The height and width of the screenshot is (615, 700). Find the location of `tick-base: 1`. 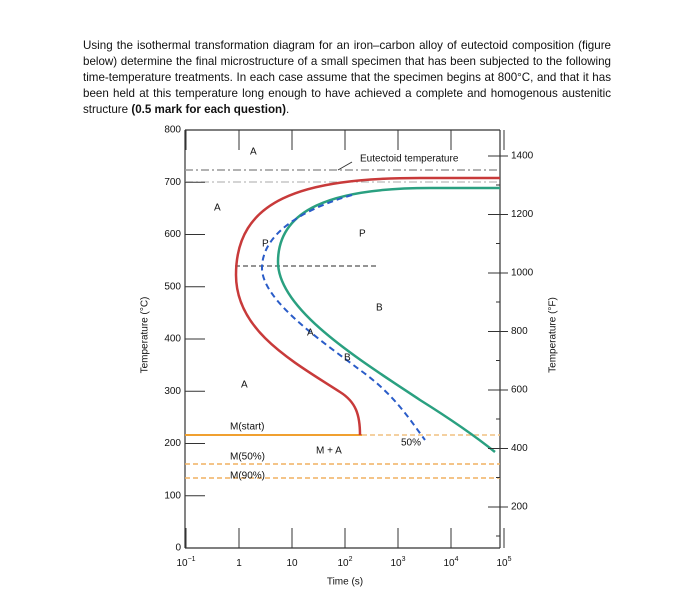

tick-base: 1 is located at coordinates (239, 563).